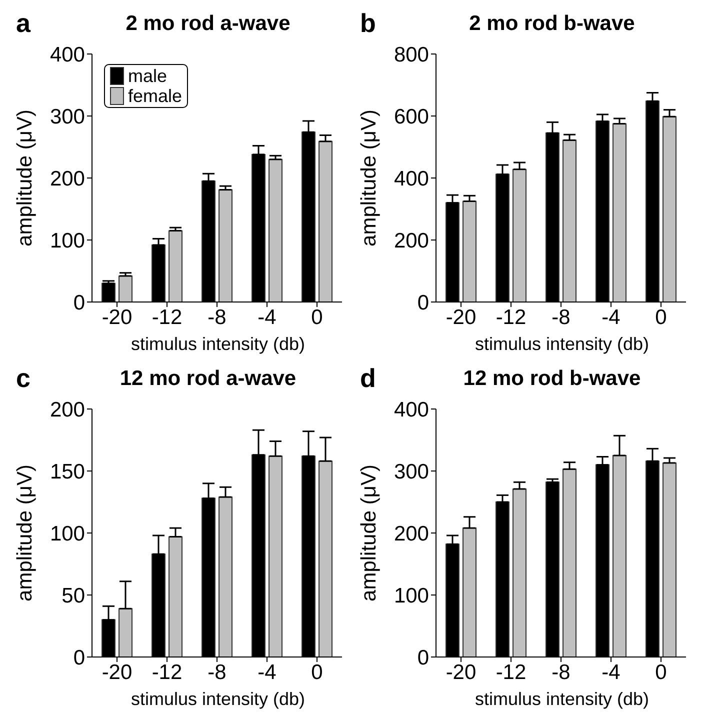 The image size is (704, 714). What do you see at coordinates (67, 472) in the screenshot?
I see `y-tick-label: 150` at bounding box center [67, 472].